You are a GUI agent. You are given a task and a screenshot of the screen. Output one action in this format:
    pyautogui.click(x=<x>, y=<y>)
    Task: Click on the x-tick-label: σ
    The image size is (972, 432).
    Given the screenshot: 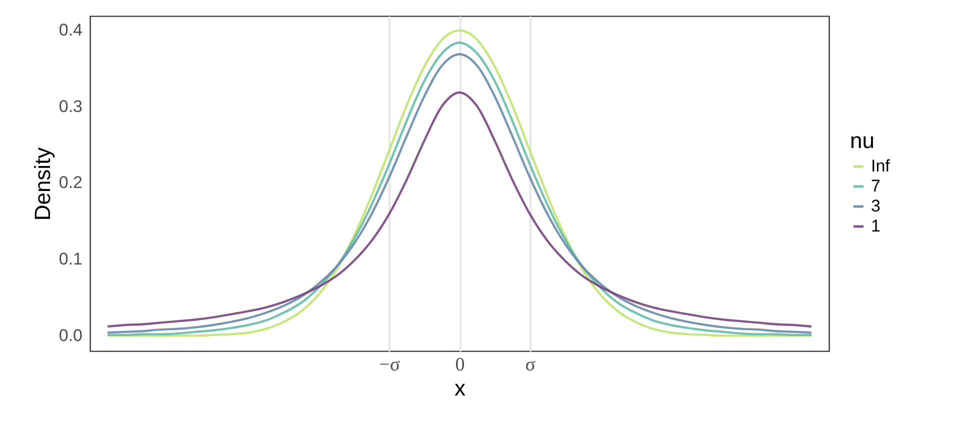 What is the action you would take?
    pyautogui.click(x=530, y=365)
    